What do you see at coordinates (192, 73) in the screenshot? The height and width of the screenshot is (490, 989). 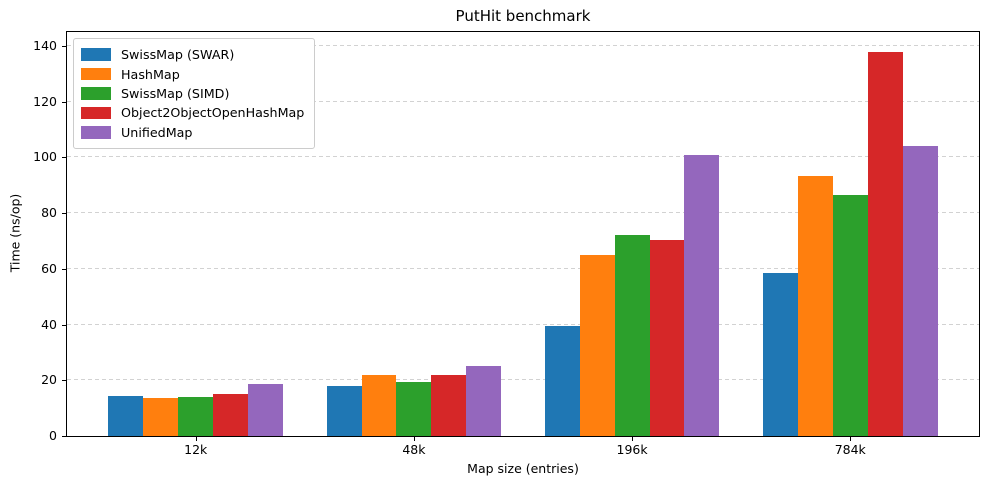 I see `legend-row-1: HashMap` at bounding box center [192, 73].